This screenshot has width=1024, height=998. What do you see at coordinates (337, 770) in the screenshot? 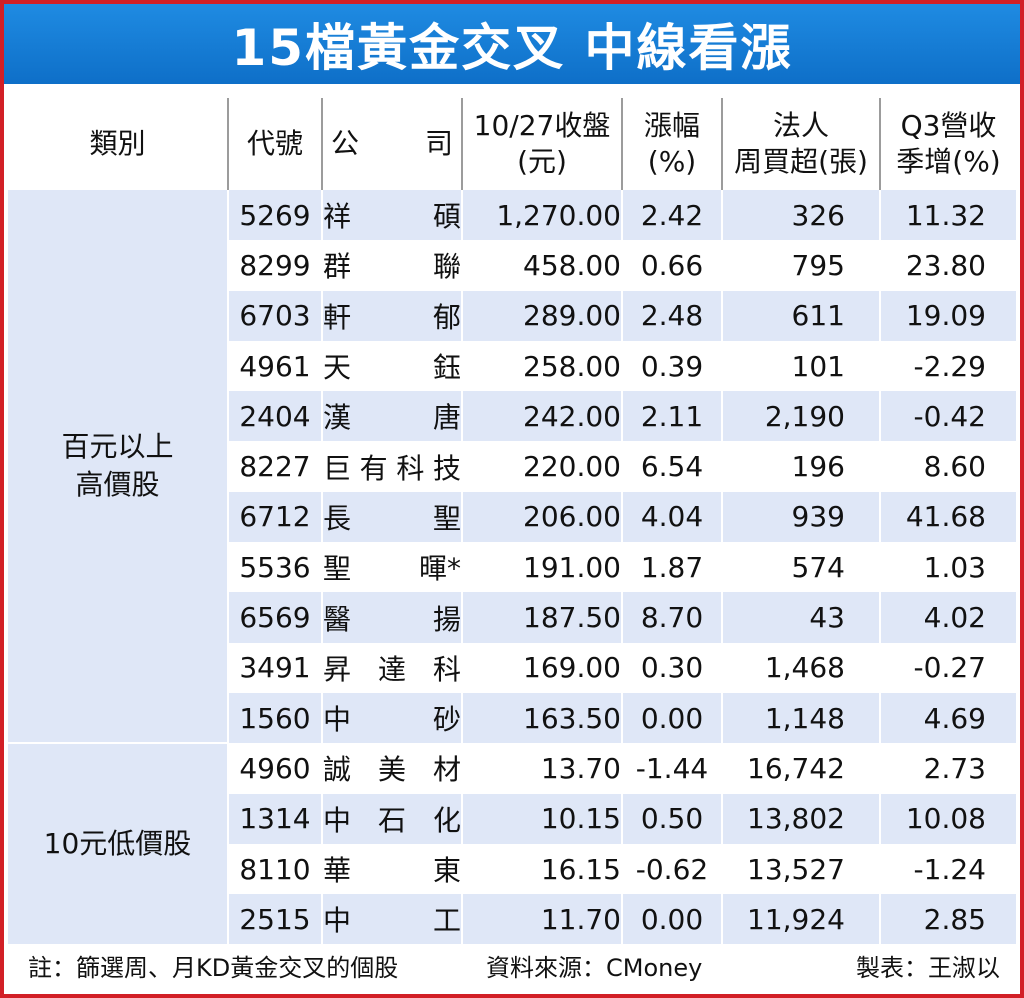
I see `company-name-char: 誠` at bounding box center [337, 770].